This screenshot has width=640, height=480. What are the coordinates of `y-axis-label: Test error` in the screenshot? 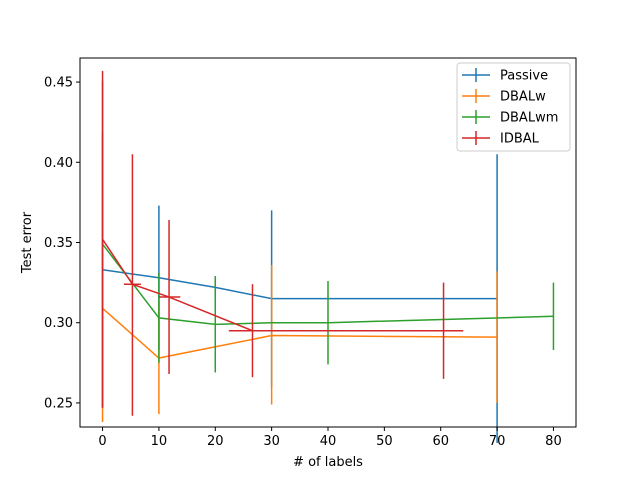 It's located at (27, 242).